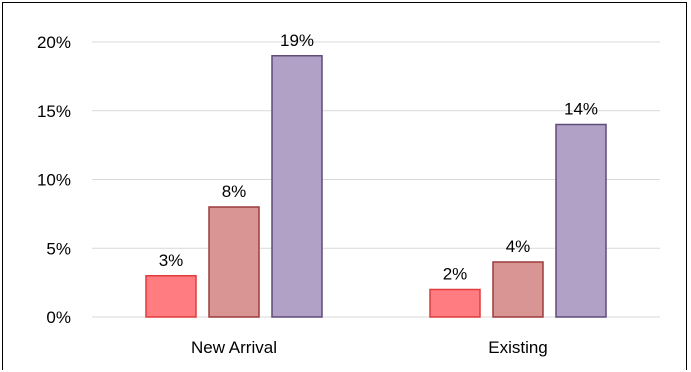 The height and width of the screenshot is (372, 691). I want to click on y-tick-label: 10%, so click(54, 180).